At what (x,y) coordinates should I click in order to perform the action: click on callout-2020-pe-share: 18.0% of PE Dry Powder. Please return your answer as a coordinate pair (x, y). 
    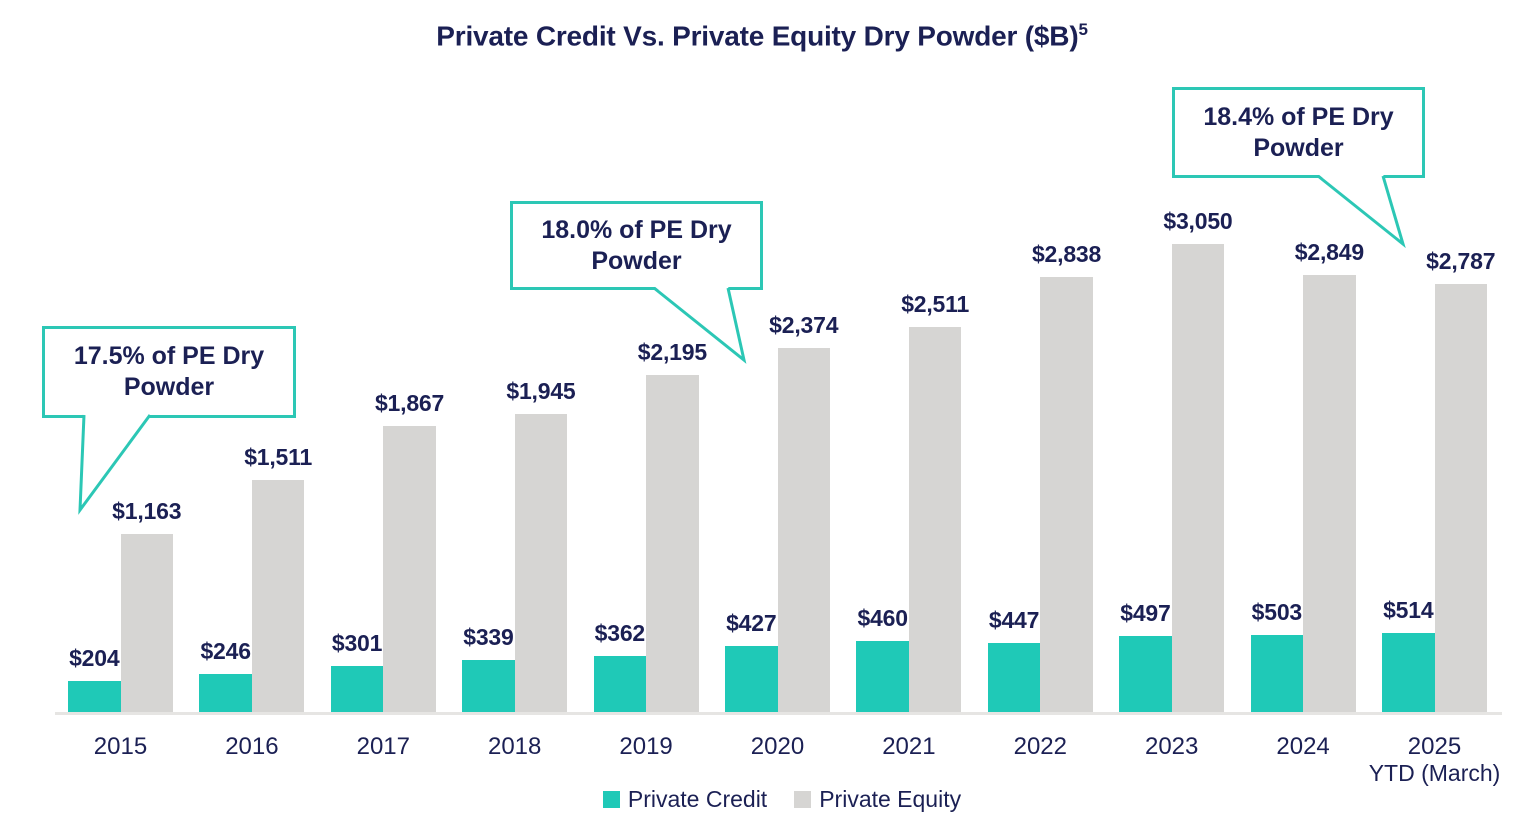
    Looking at the image, I should click on (636, 245).